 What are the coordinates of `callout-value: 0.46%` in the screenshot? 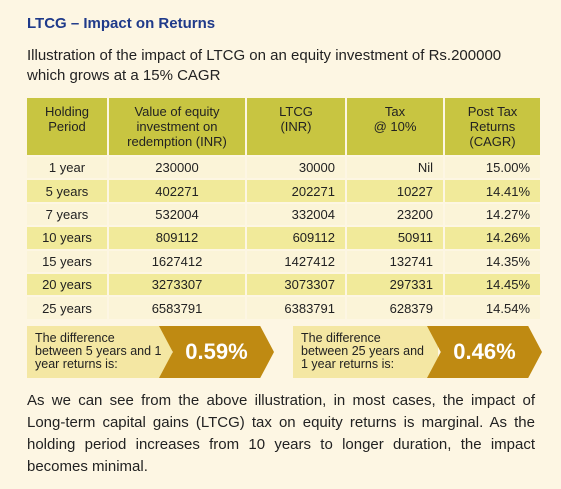 It's located at (484, 352).